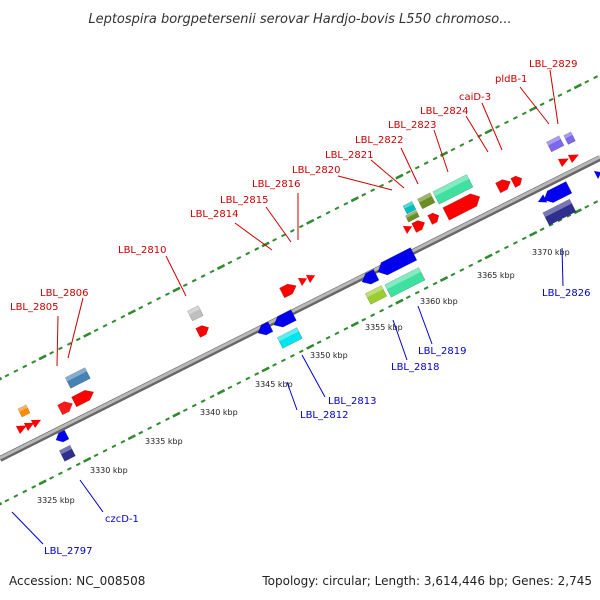 The width and height of the screenshot is (600, 600). Describe the element at coordinates (214, 214) in the screenshot. I see `gene-label-LBL_2814: LBL_2814` at that location.